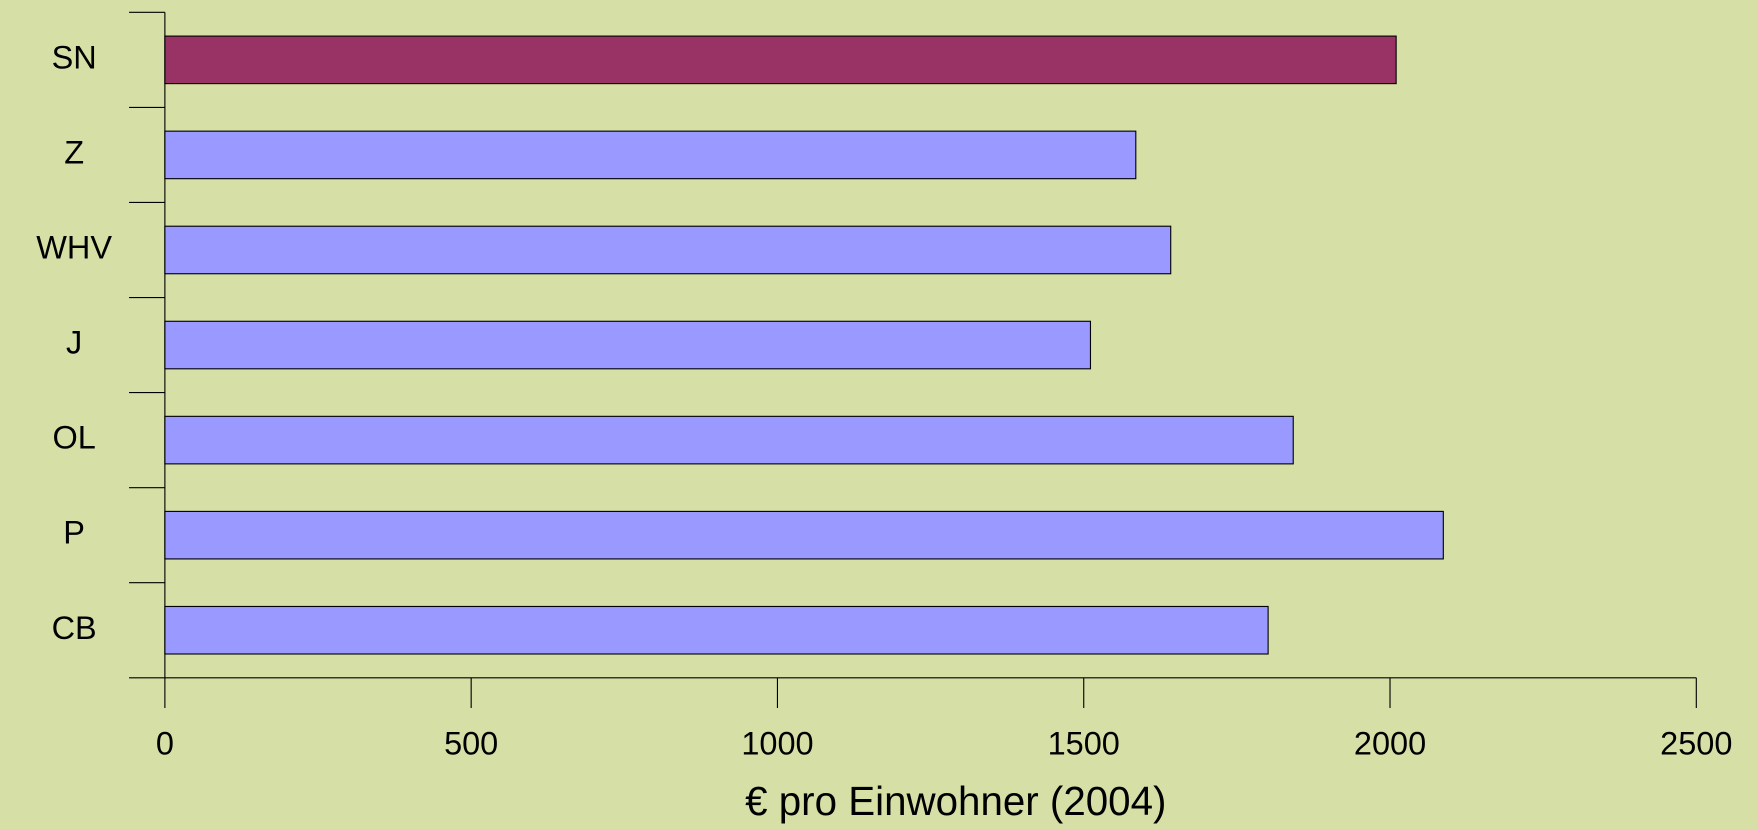 Image resolution: width=1757 pixels, height=829 pixels. I want to click on y-tick-label: SN, so click(74, 57).